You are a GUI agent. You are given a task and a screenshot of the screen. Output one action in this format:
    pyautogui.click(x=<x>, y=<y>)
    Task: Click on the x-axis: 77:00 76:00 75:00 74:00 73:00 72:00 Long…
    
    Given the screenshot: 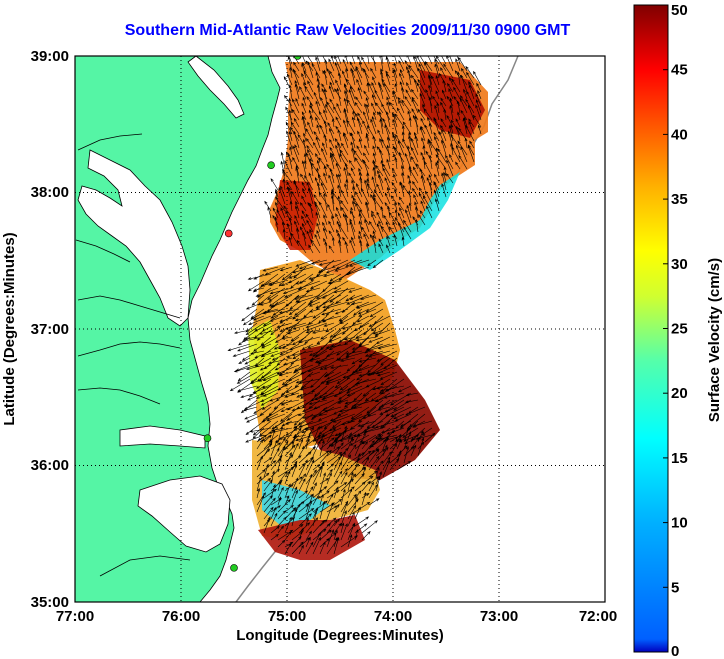 What is the action you would take?
    pyautogui.click(x=336, y=626)
    